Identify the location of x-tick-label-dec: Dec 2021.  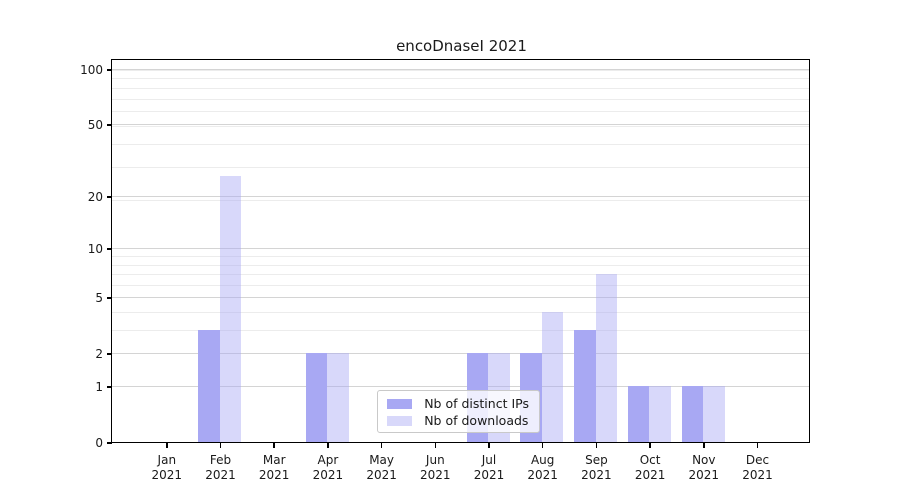
(757, 467).